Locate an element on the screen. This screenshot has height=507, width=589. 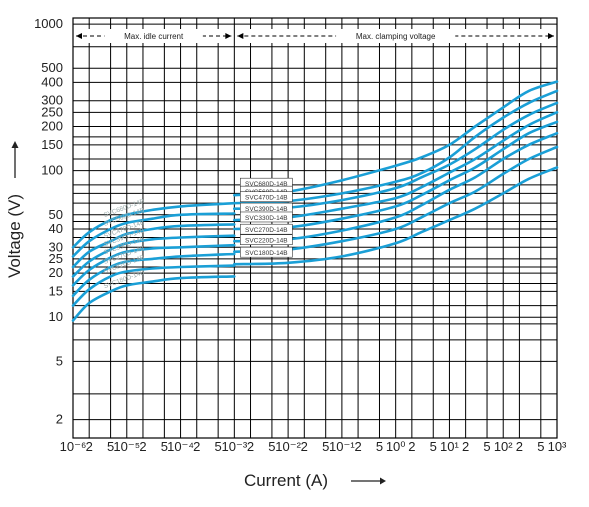
y-tick-label: 500 is located at coordinates (52, 67).